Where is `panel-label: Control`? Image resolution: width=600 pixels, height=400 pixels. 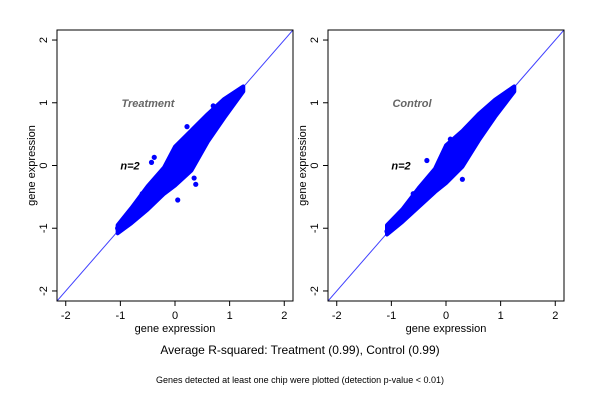
panel-label: Control is located at coordinates (412, 104).